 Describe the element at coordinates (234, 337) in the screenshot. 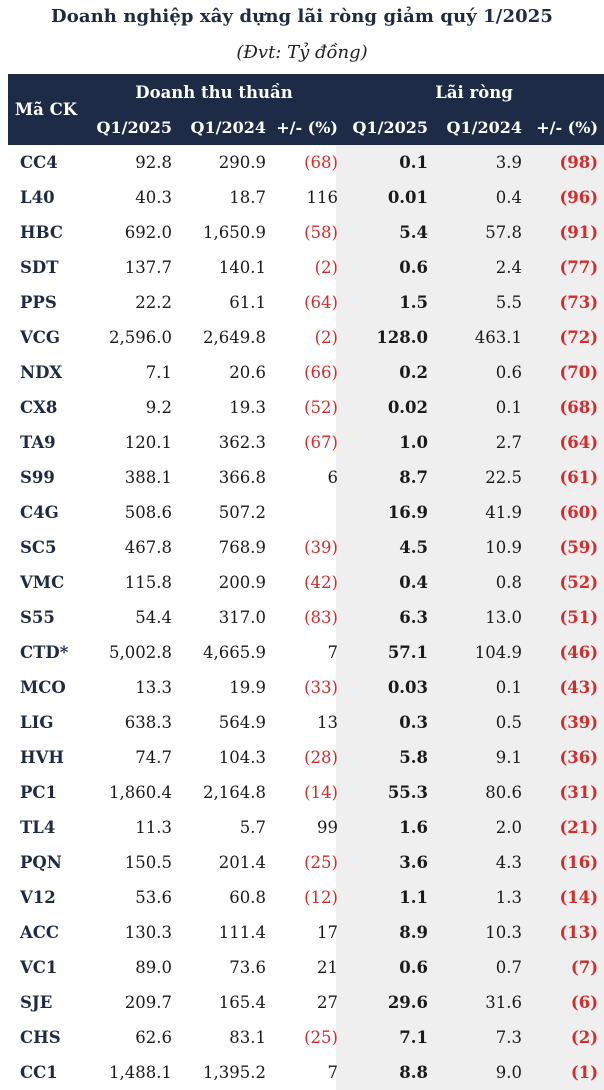

I see `cell-revenue-q1-2024: 2,649.8` at that location.